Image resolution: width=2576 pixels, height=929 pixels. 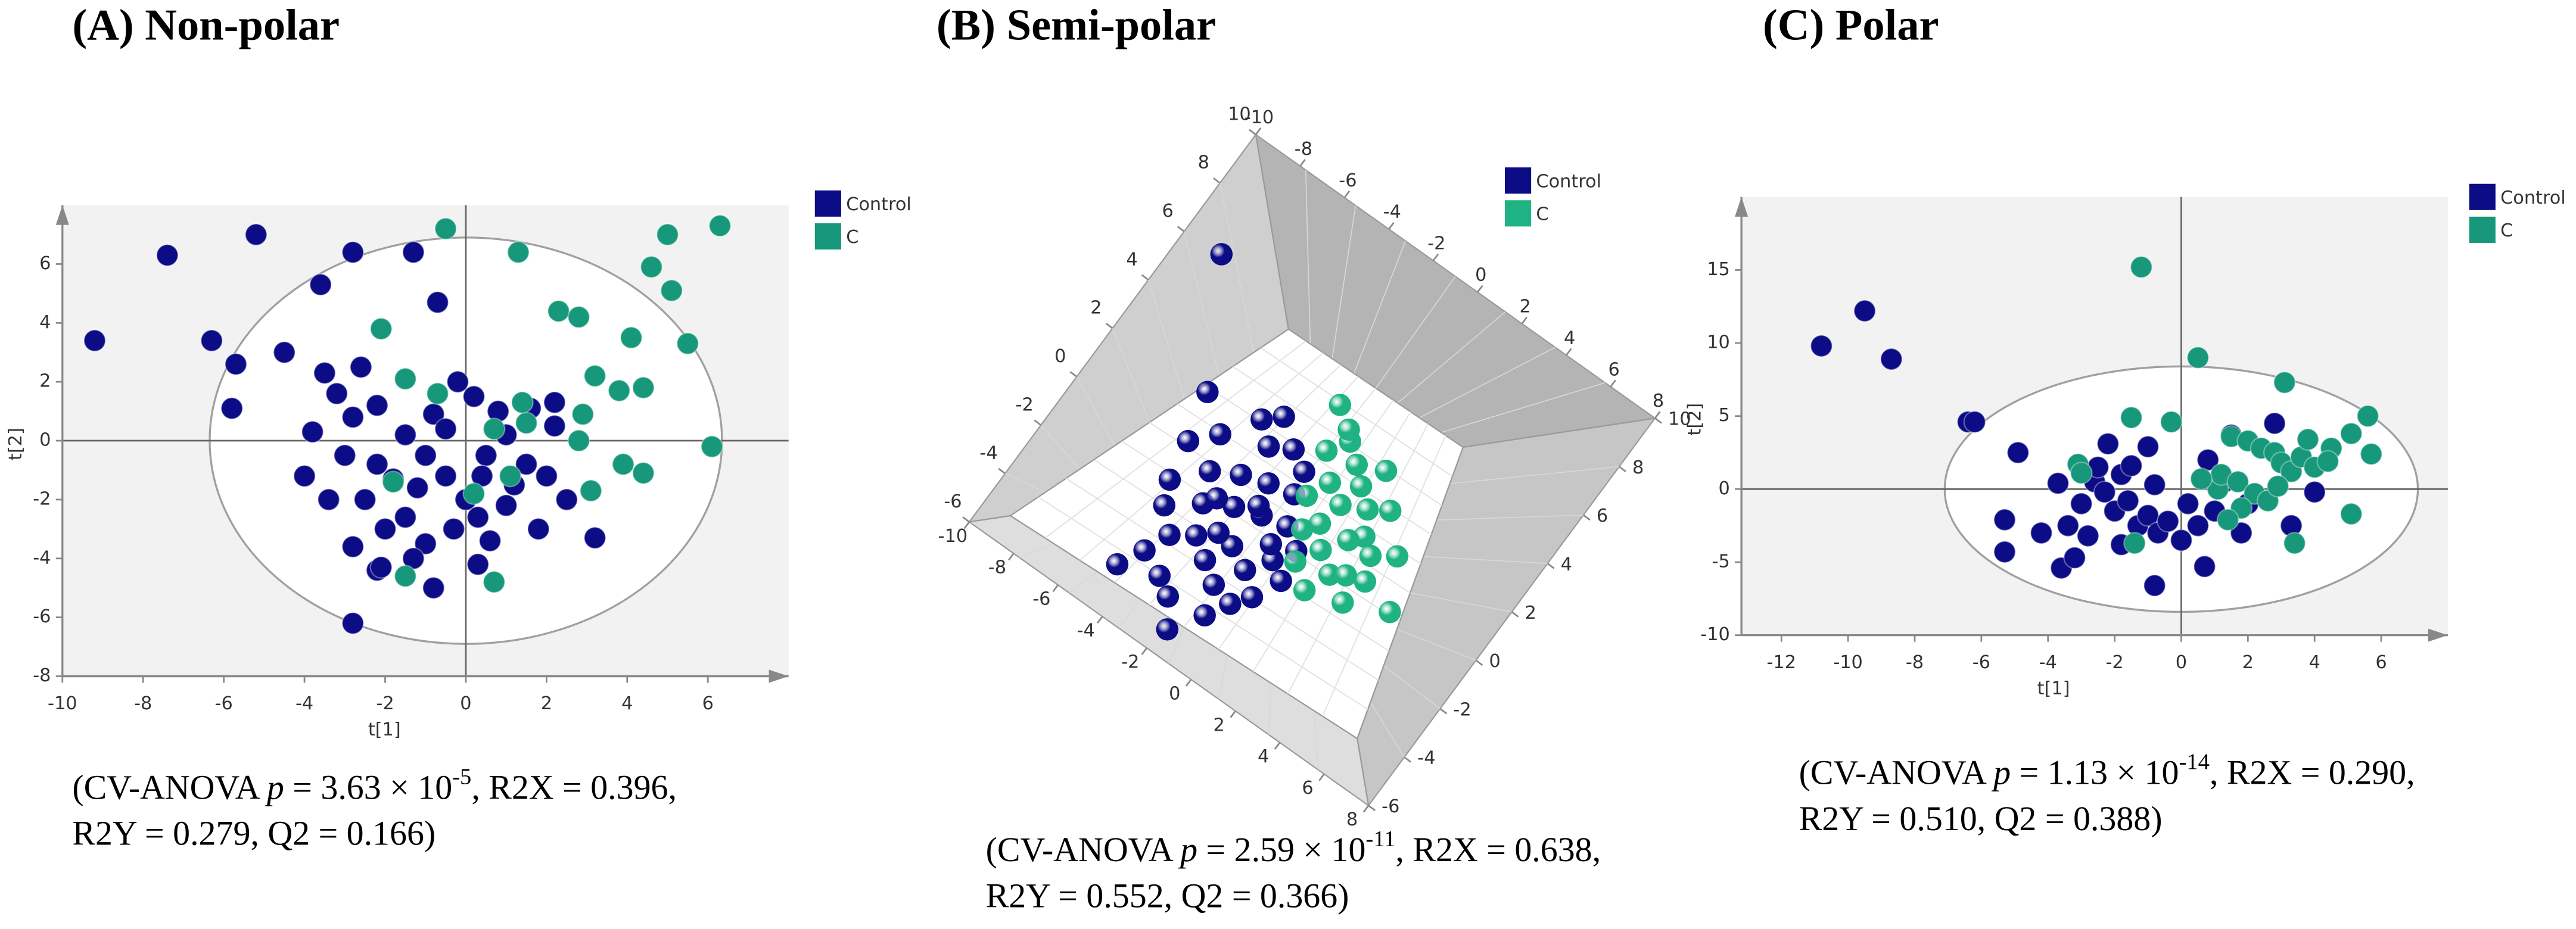 What do you see at coordinates (546, 703) in the screenshot?
I see `x-tick-label: 2` at bounding box center [546, 703].